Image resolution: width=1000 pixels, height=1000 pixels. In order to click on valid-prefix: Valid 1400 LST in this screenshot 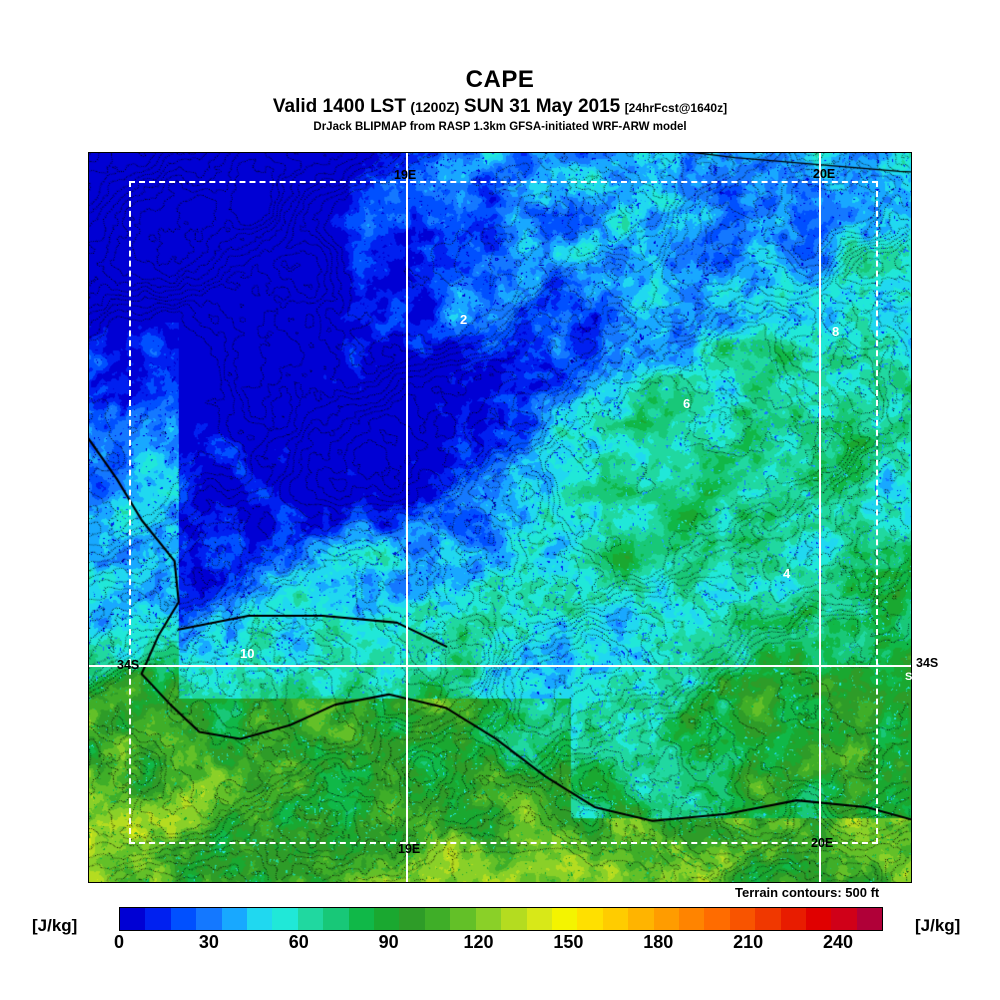, I will do `click(339, 106)`.